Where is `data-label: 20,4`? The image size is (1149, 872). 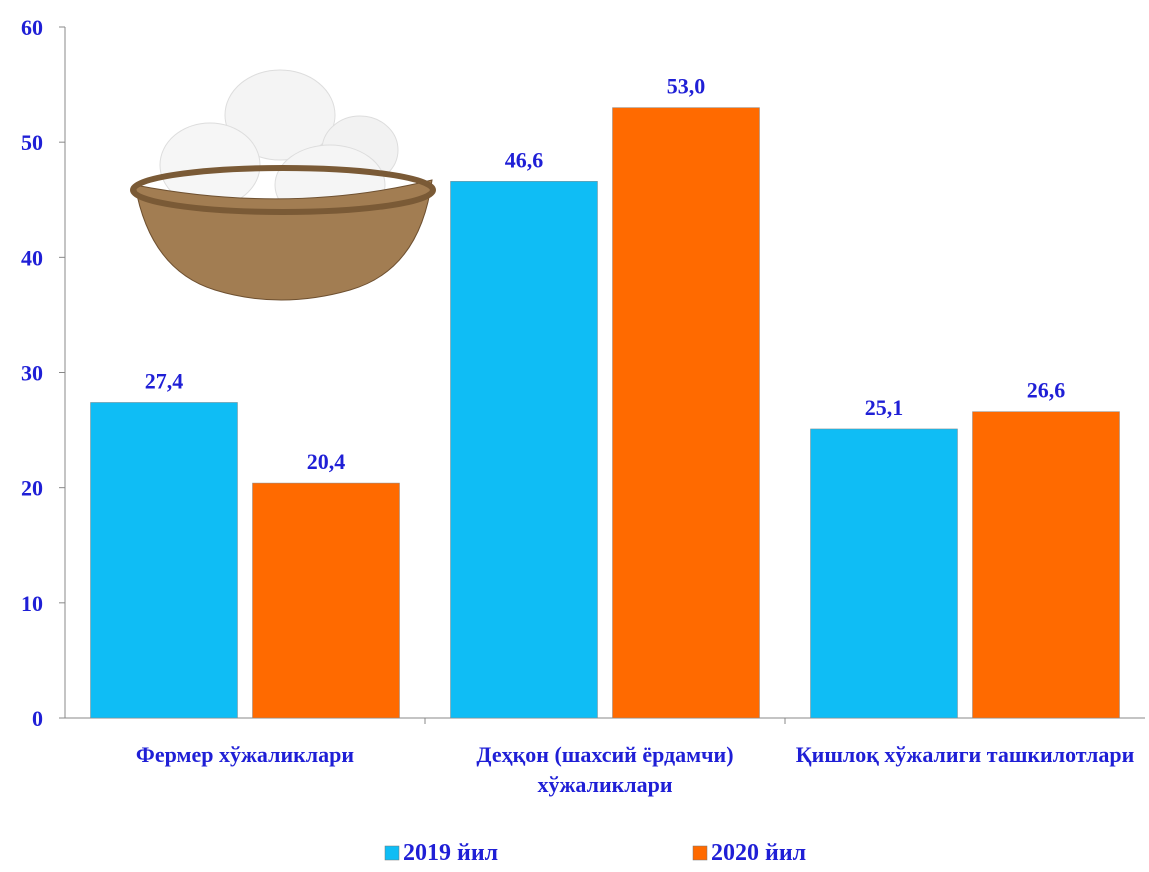 data-label: 20,4 is located at coordinates (326, 461).